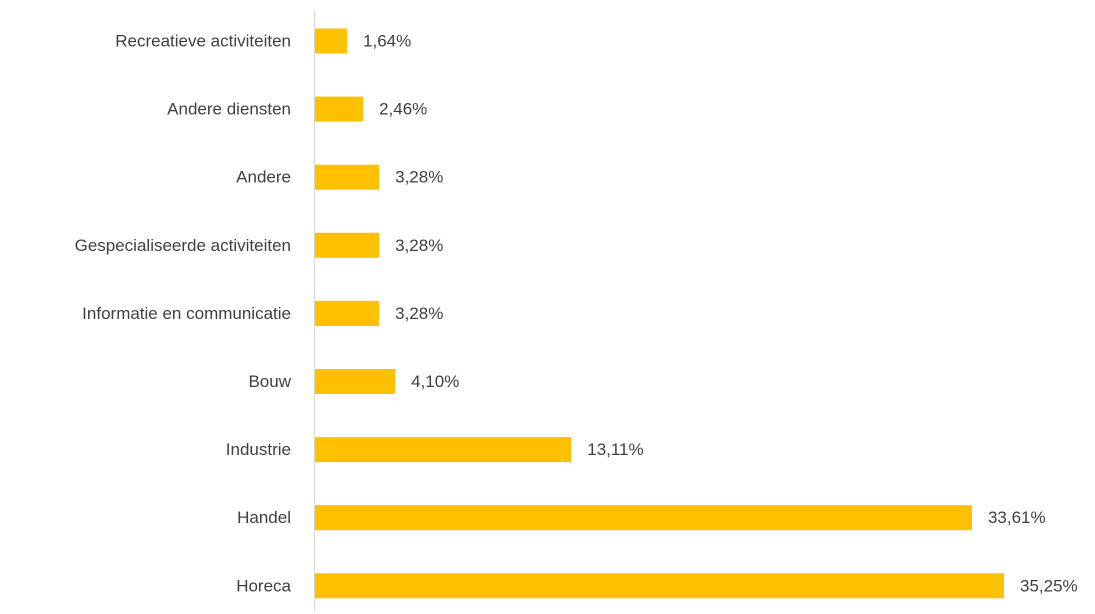 The height and width of the screenshot is (614, 1095). Describe the element at coordinates (347, 177) in the screenshot. I see `bar-andere` at that location.